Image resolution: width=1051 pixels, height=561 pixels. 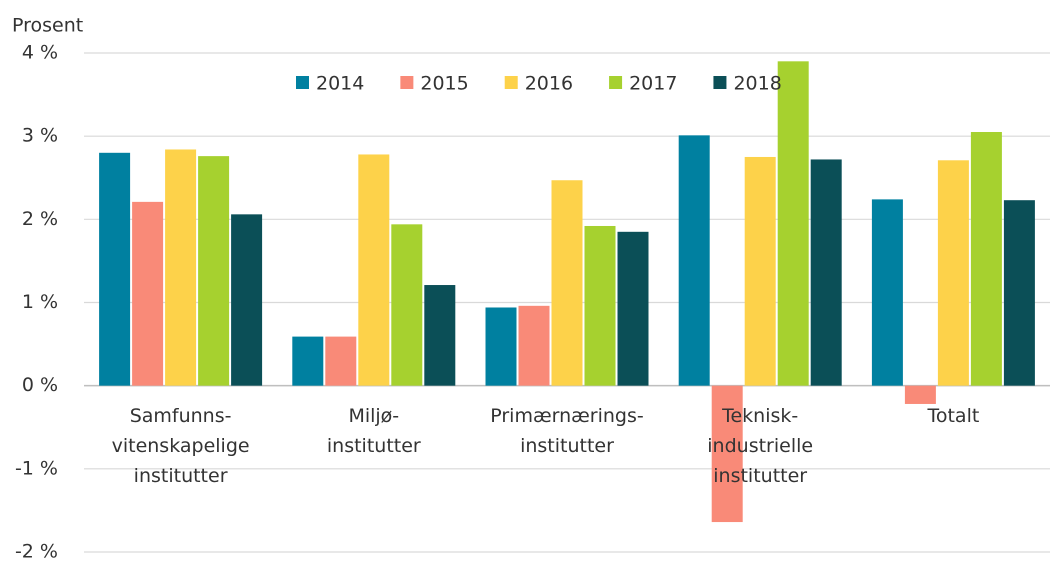 I want to click on legend-label: 2018, so click(x=757, y=84).